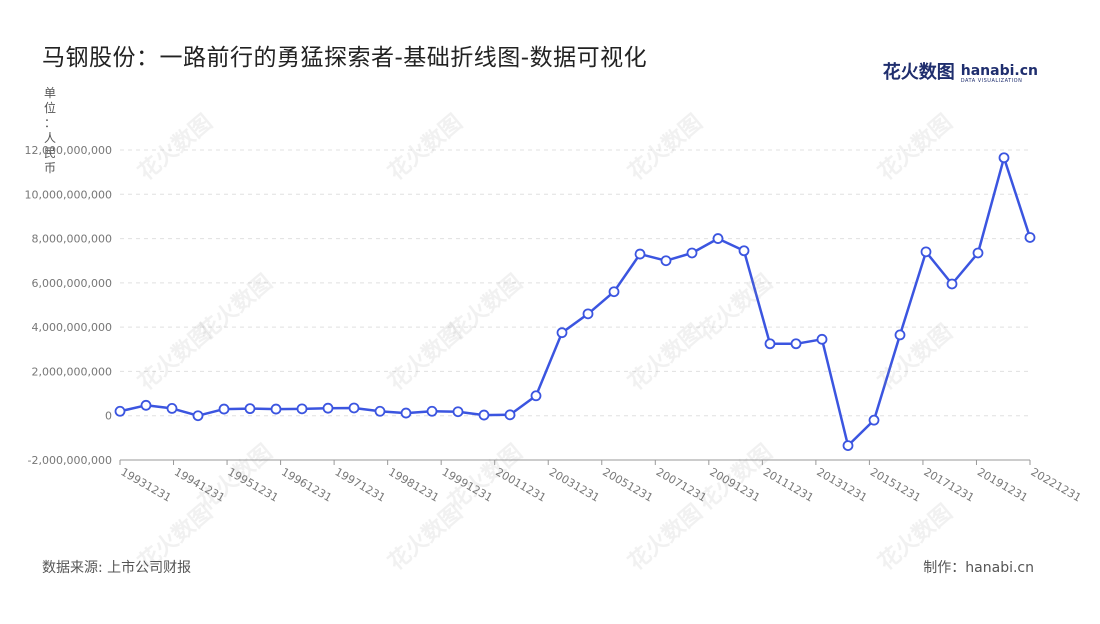  What do you see at coordinates (199, 484) in the screenshot?
I see `x-tick-label: 19941231` at bounding box center [199, 484].